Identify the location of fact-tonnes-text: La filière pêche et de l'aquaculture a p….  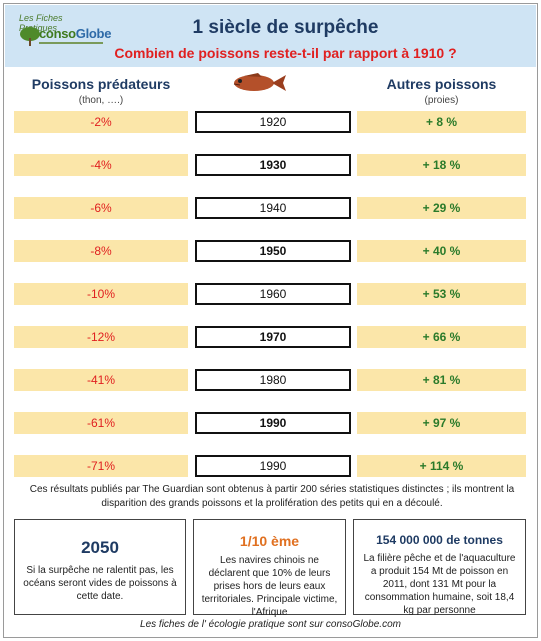
(439, 584).